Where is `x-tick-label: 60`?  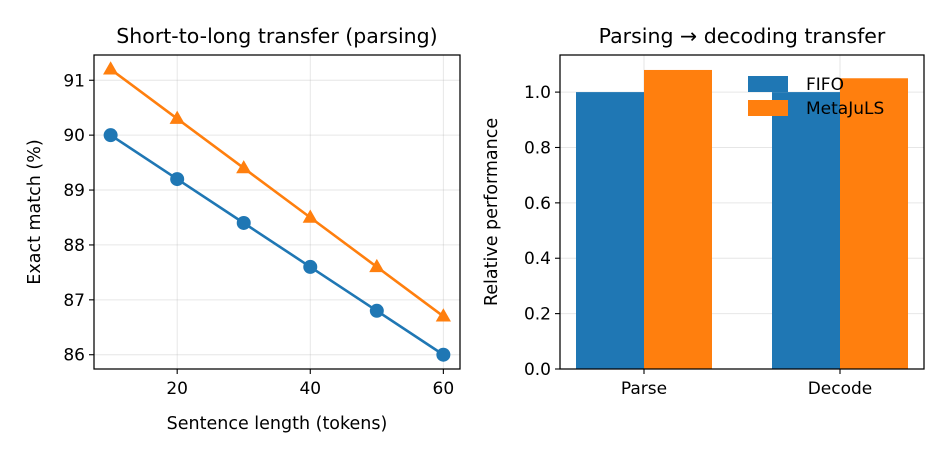
x-tick-label: 60 is located at coordinates (444, 389).